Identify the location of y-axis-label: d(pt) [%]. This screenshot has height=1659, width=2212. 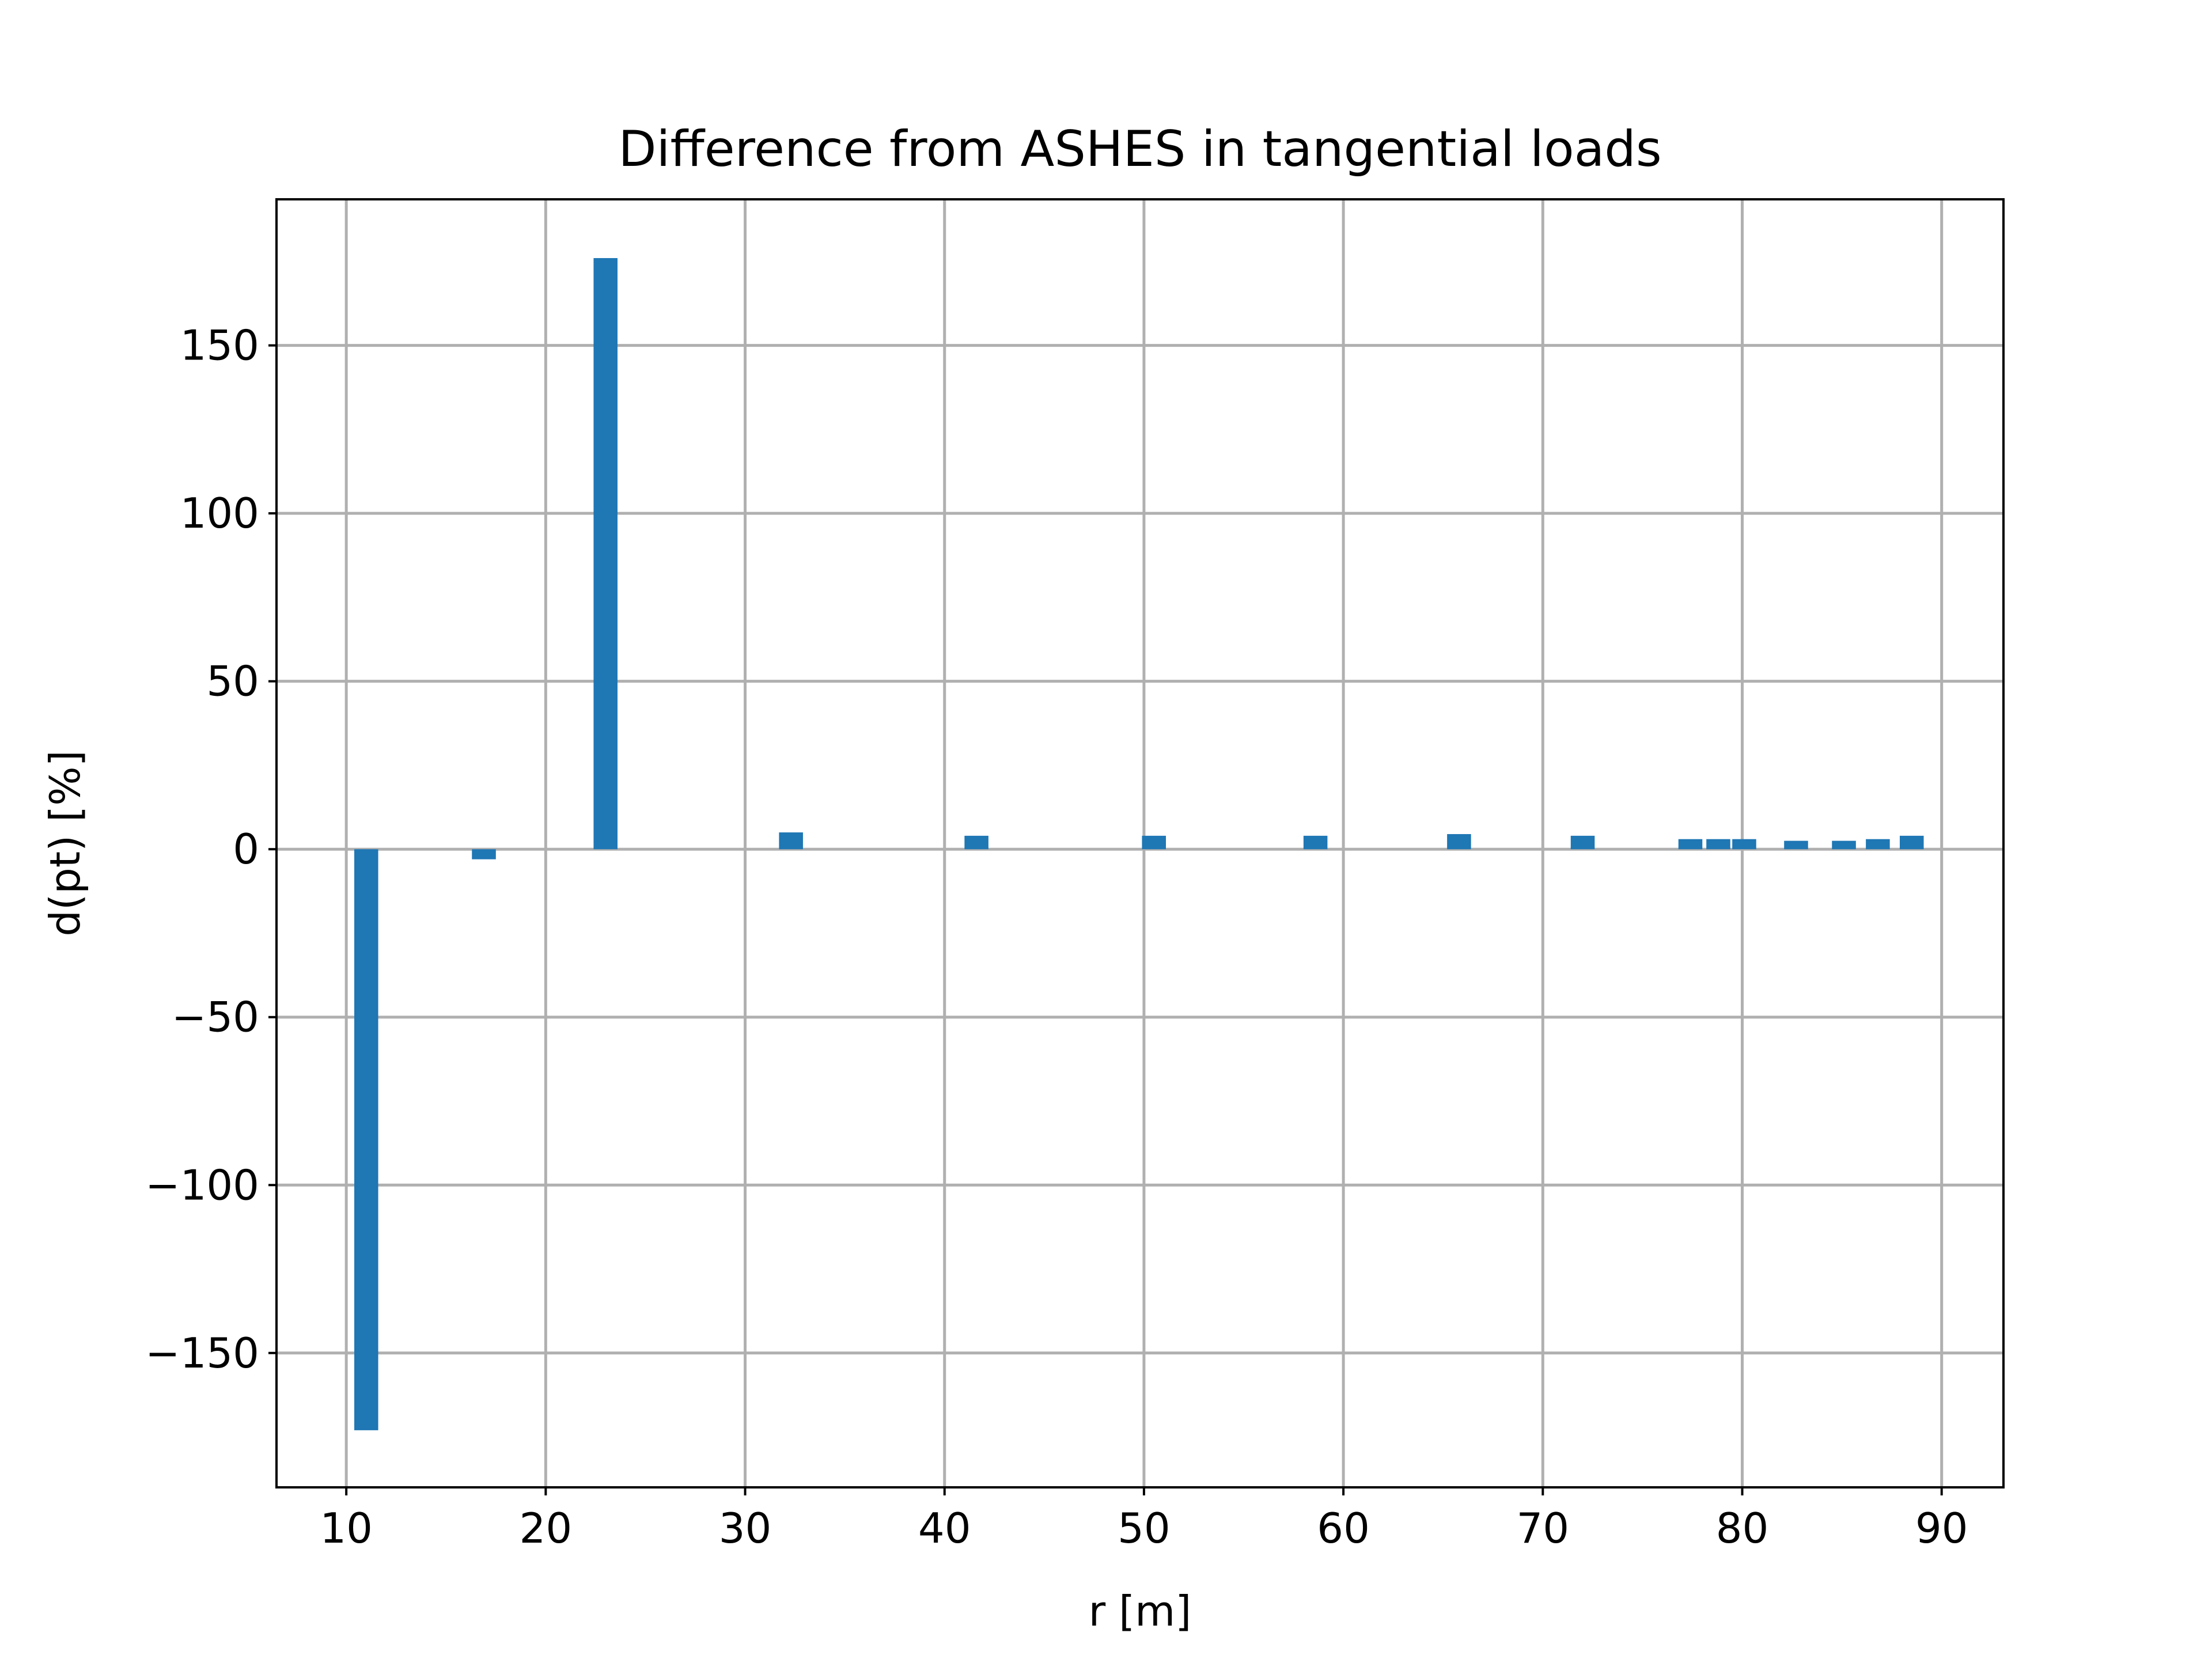
(65, 843).